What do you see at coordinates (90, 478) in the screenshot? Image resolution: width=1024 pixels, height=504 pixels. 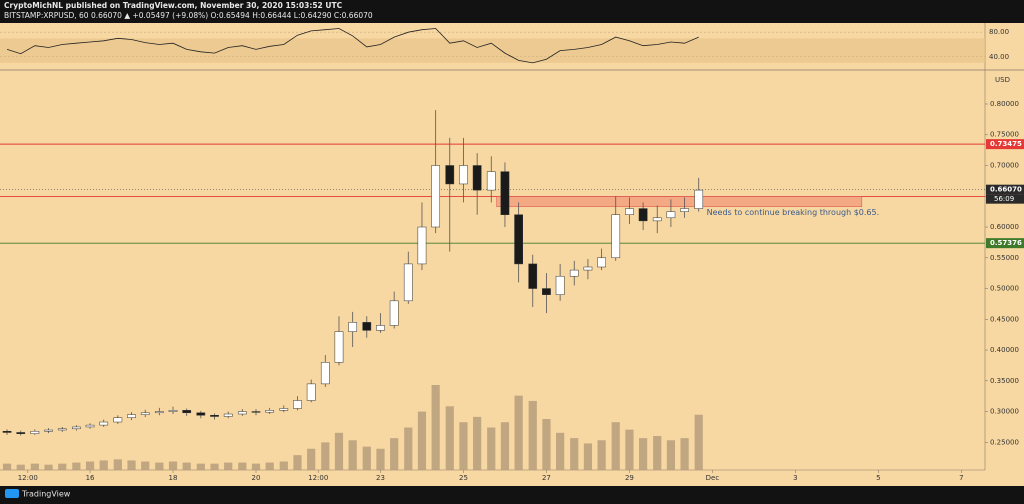 I see `x-tick-label: 16` at bounding box center [90, 478].